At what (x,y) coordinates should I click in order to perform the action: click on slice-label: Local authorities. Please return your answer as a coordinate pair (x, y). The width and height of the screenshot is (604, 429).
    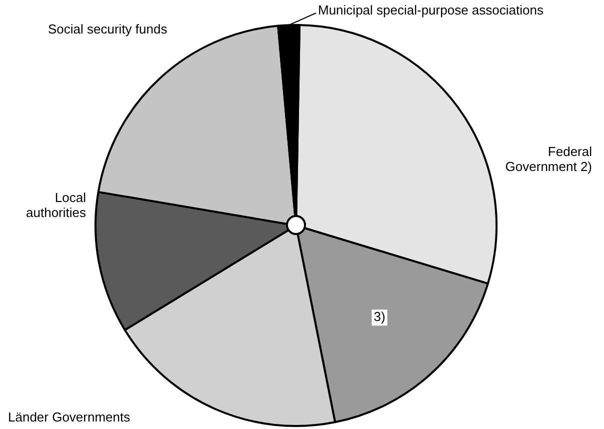
    Looking at the image, I should click on (56, 205).